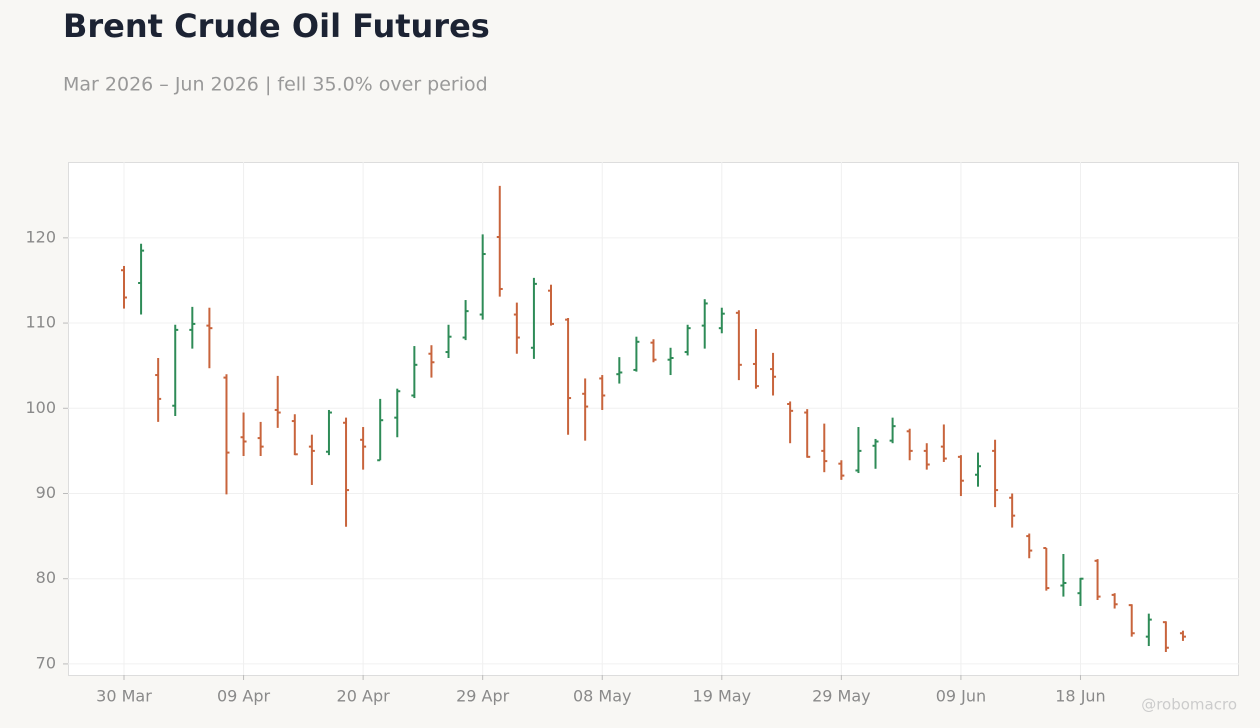  Describe the element at coordinates (483, 696) in the screenshot. I see `x-tick-label: 29 Apr` at that location.